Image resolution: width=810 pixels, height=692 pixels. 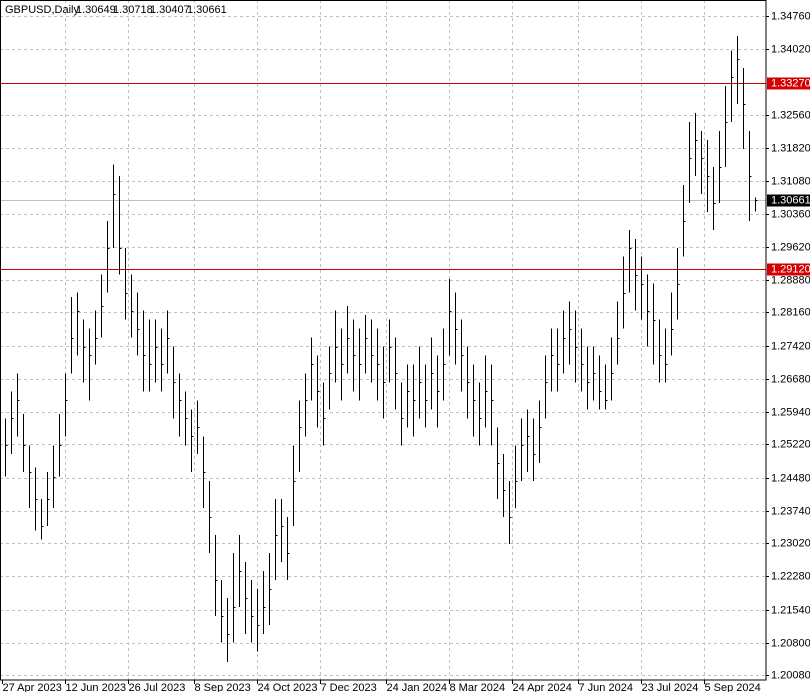 I want to click on y-tick-label: 1.25220, so click(x=790, y=444).